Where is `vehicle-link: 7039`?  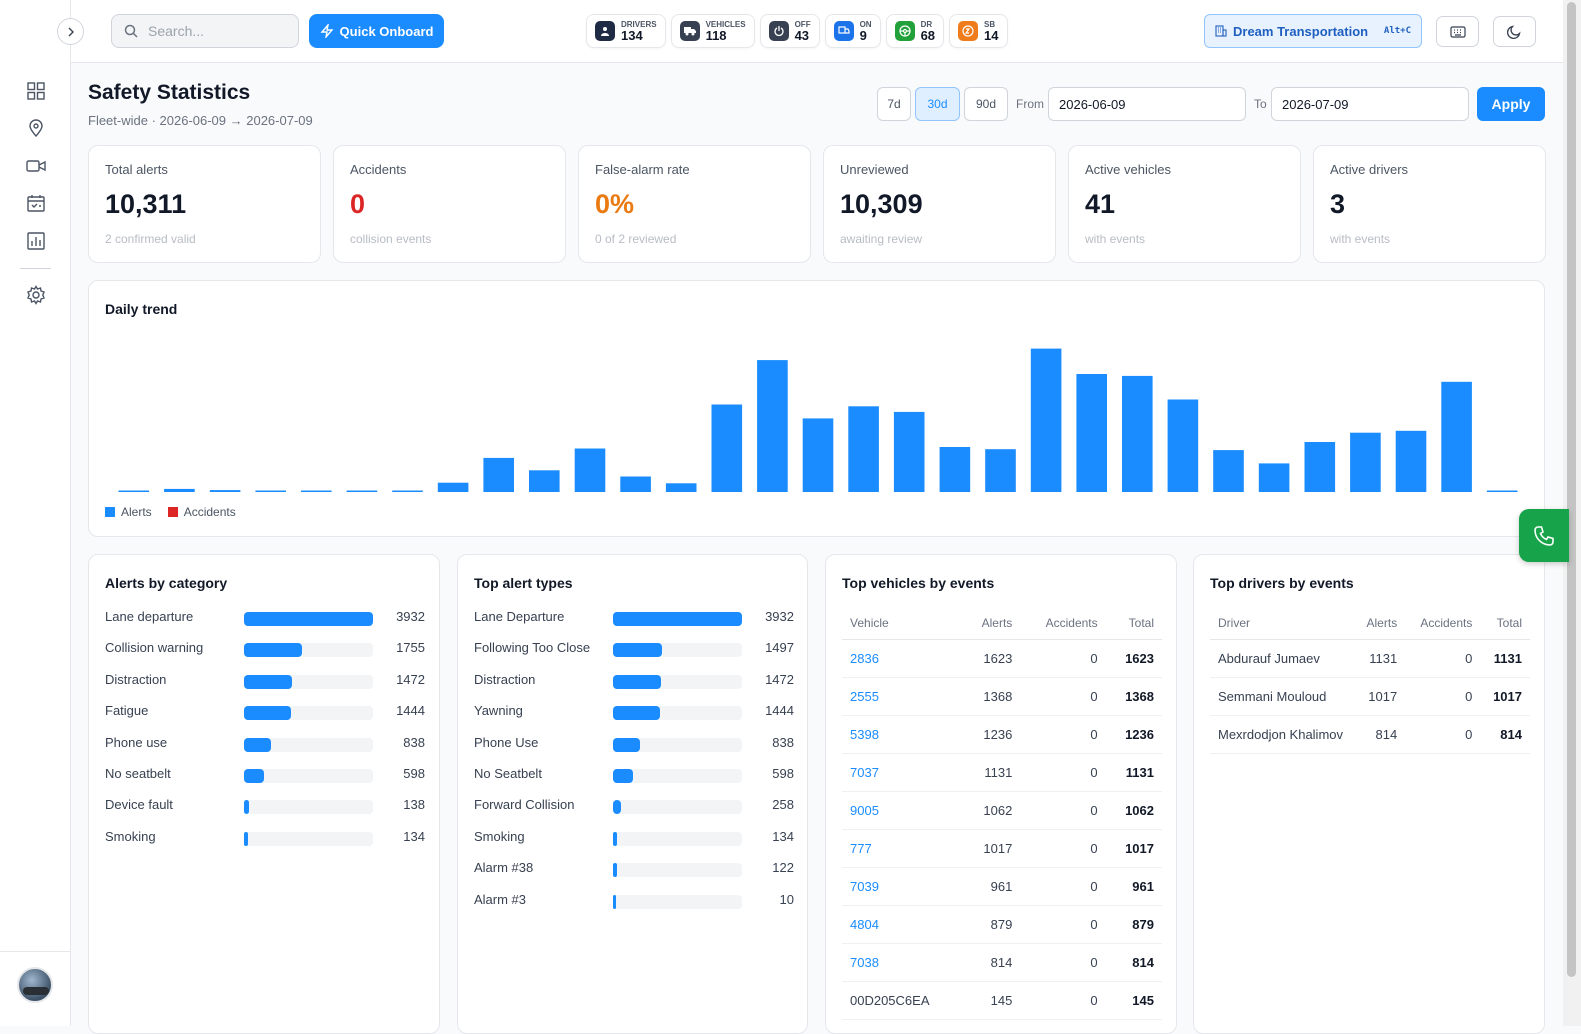 vehicle-link: 7039 is located at coordinates (864, 886).